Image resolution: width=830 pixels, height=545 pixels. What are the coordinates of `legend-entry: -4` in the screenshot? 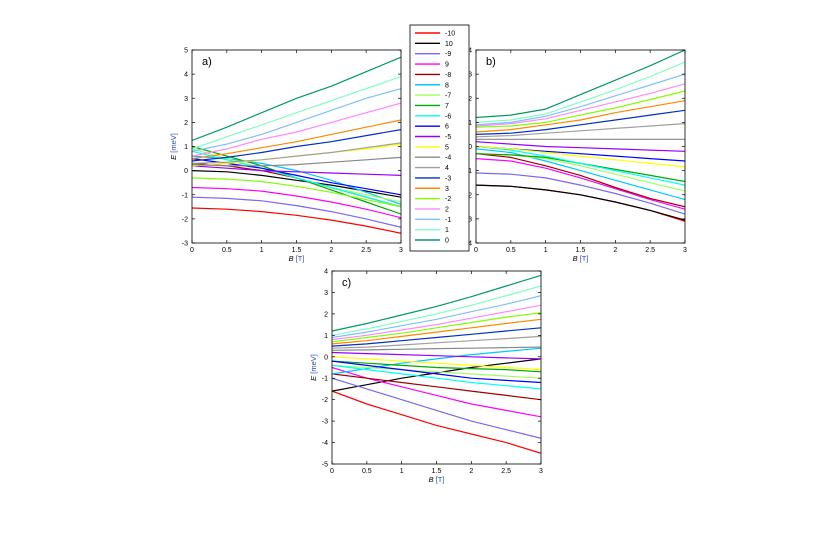 It's located at (448, 158).